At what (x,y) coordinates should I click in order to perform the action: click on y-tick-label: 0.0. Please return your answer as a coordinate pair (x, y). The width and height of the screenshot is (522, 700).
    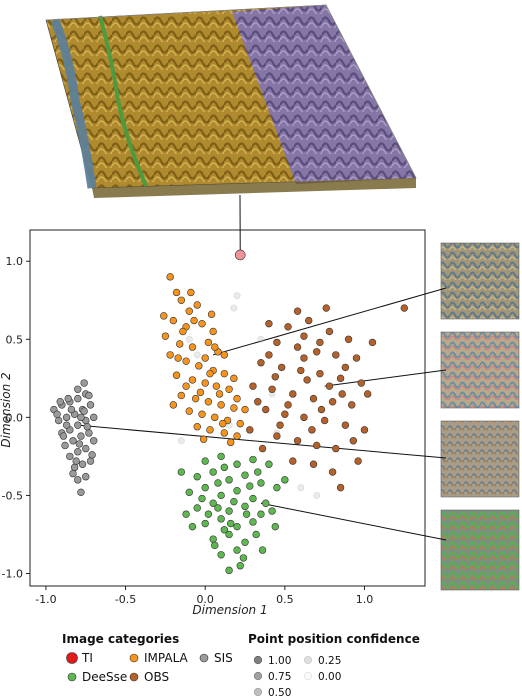
    Looking at the image, I should click on (15, 417).